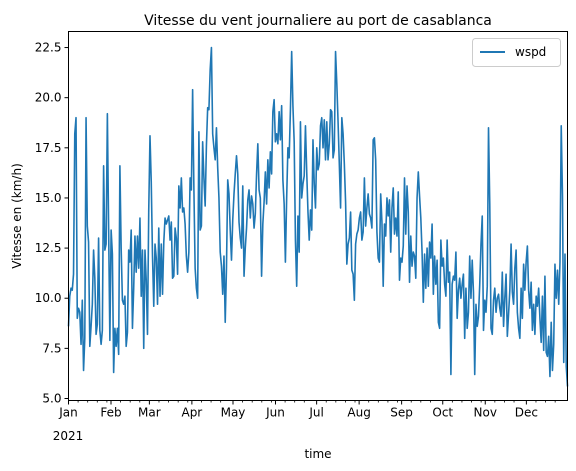  Describe the element at coordinates (233, 413) in the screenshot. I see `x-tick-label: May` at that location.